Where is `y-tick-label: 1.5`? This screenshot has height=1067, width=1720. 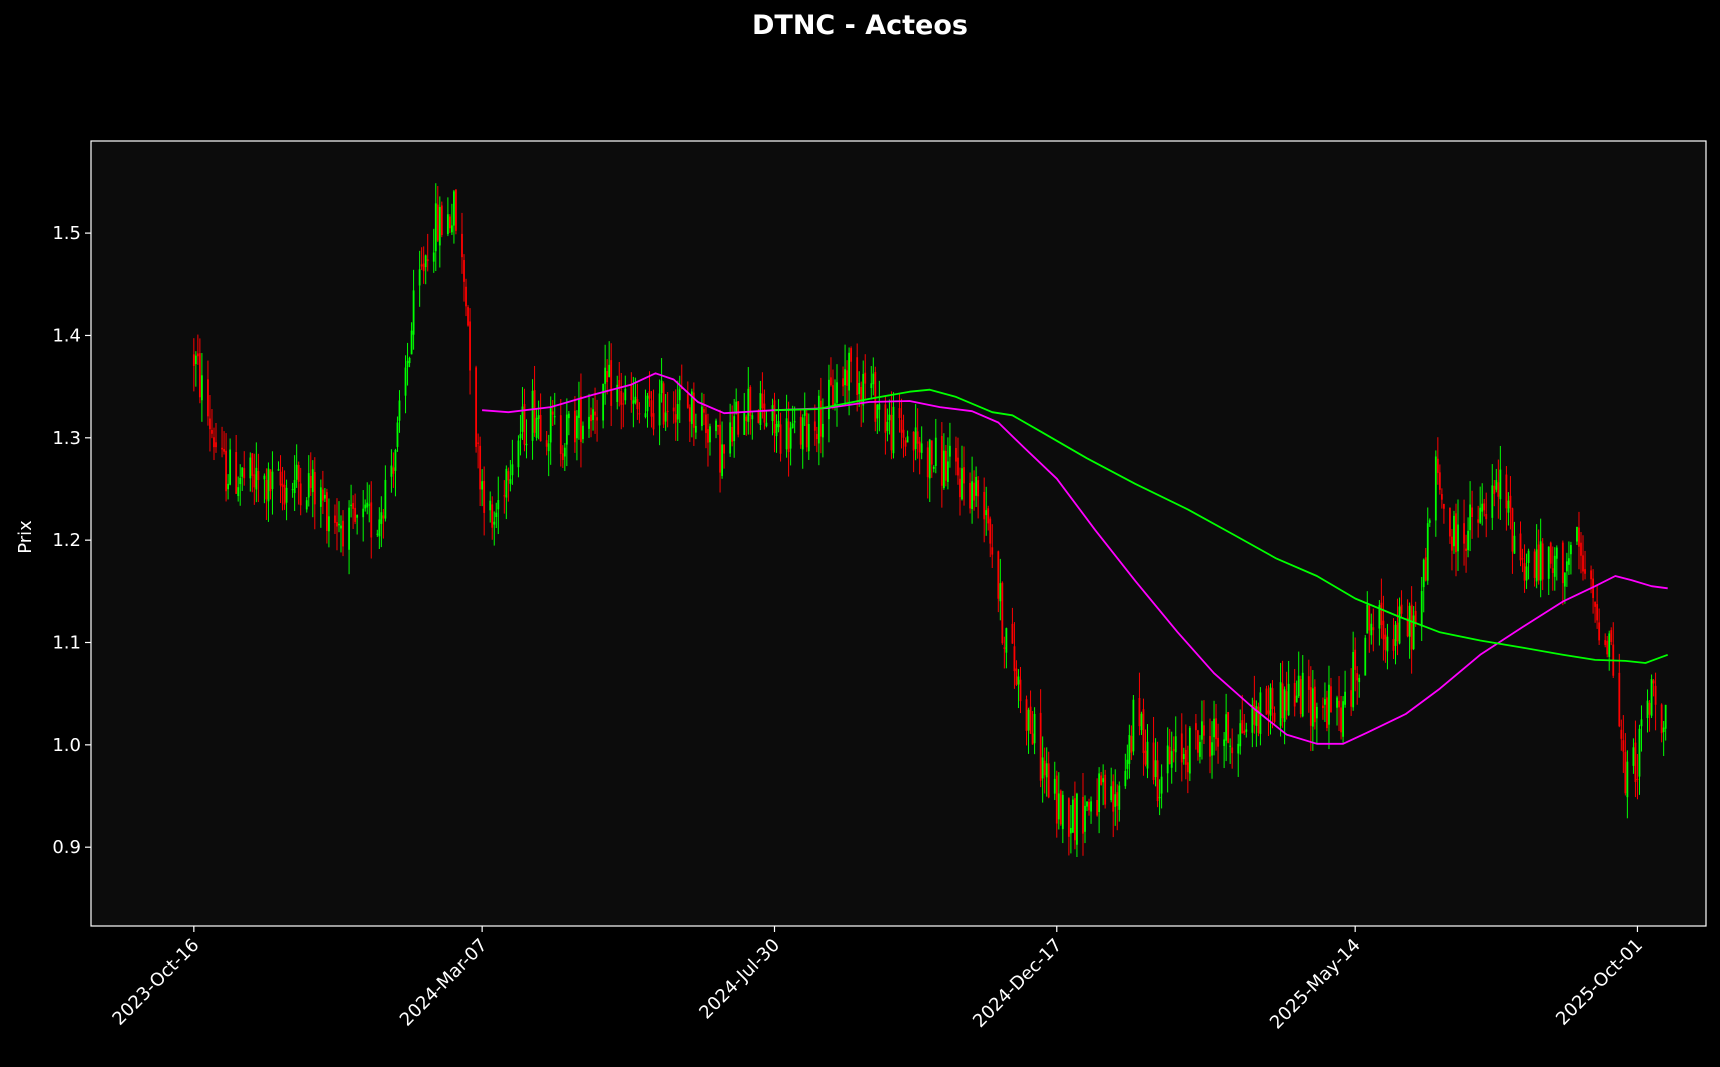 y-tick-label: 1.5 is located at coordinates (66, 233).